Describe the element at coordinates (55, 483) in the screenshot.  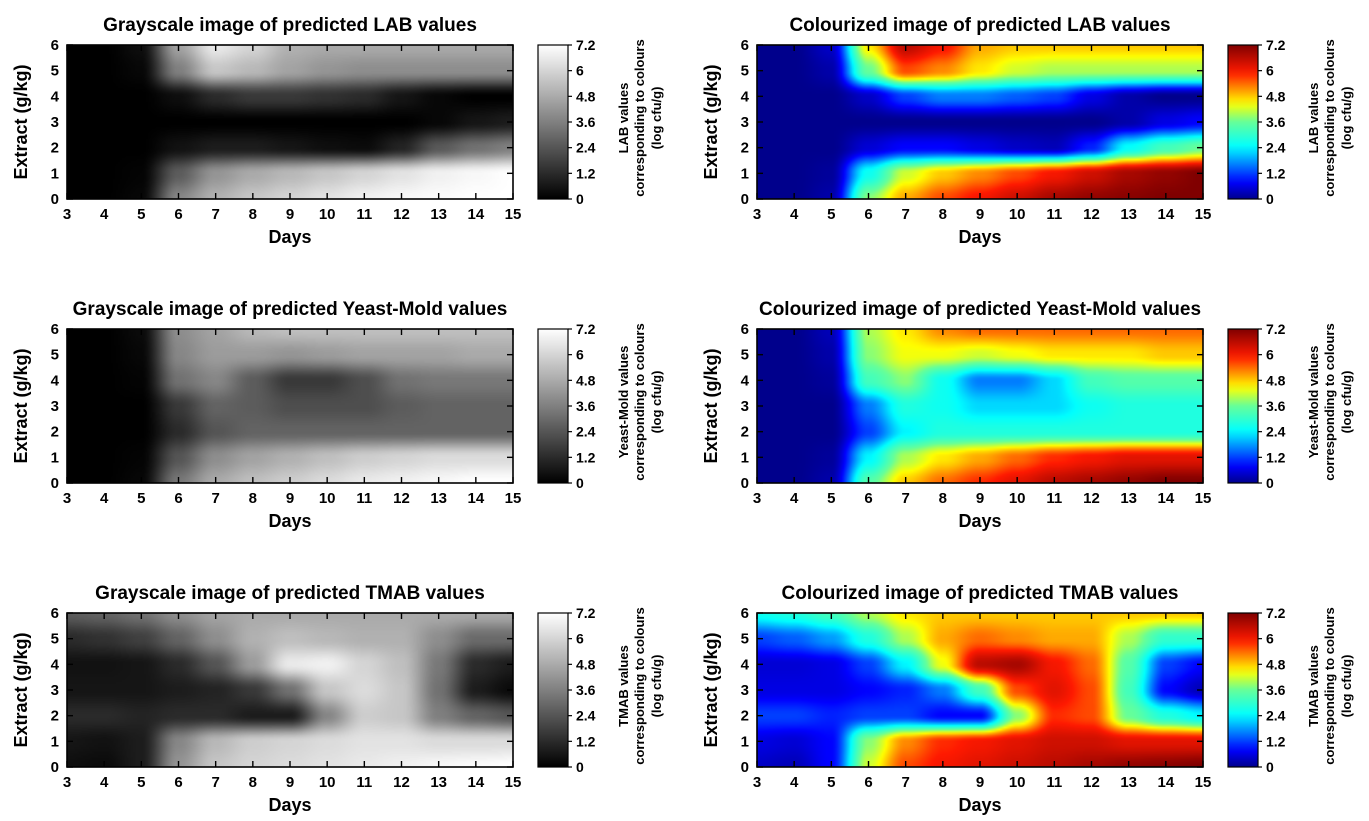
I see `y-tick-label: 0` at that location.